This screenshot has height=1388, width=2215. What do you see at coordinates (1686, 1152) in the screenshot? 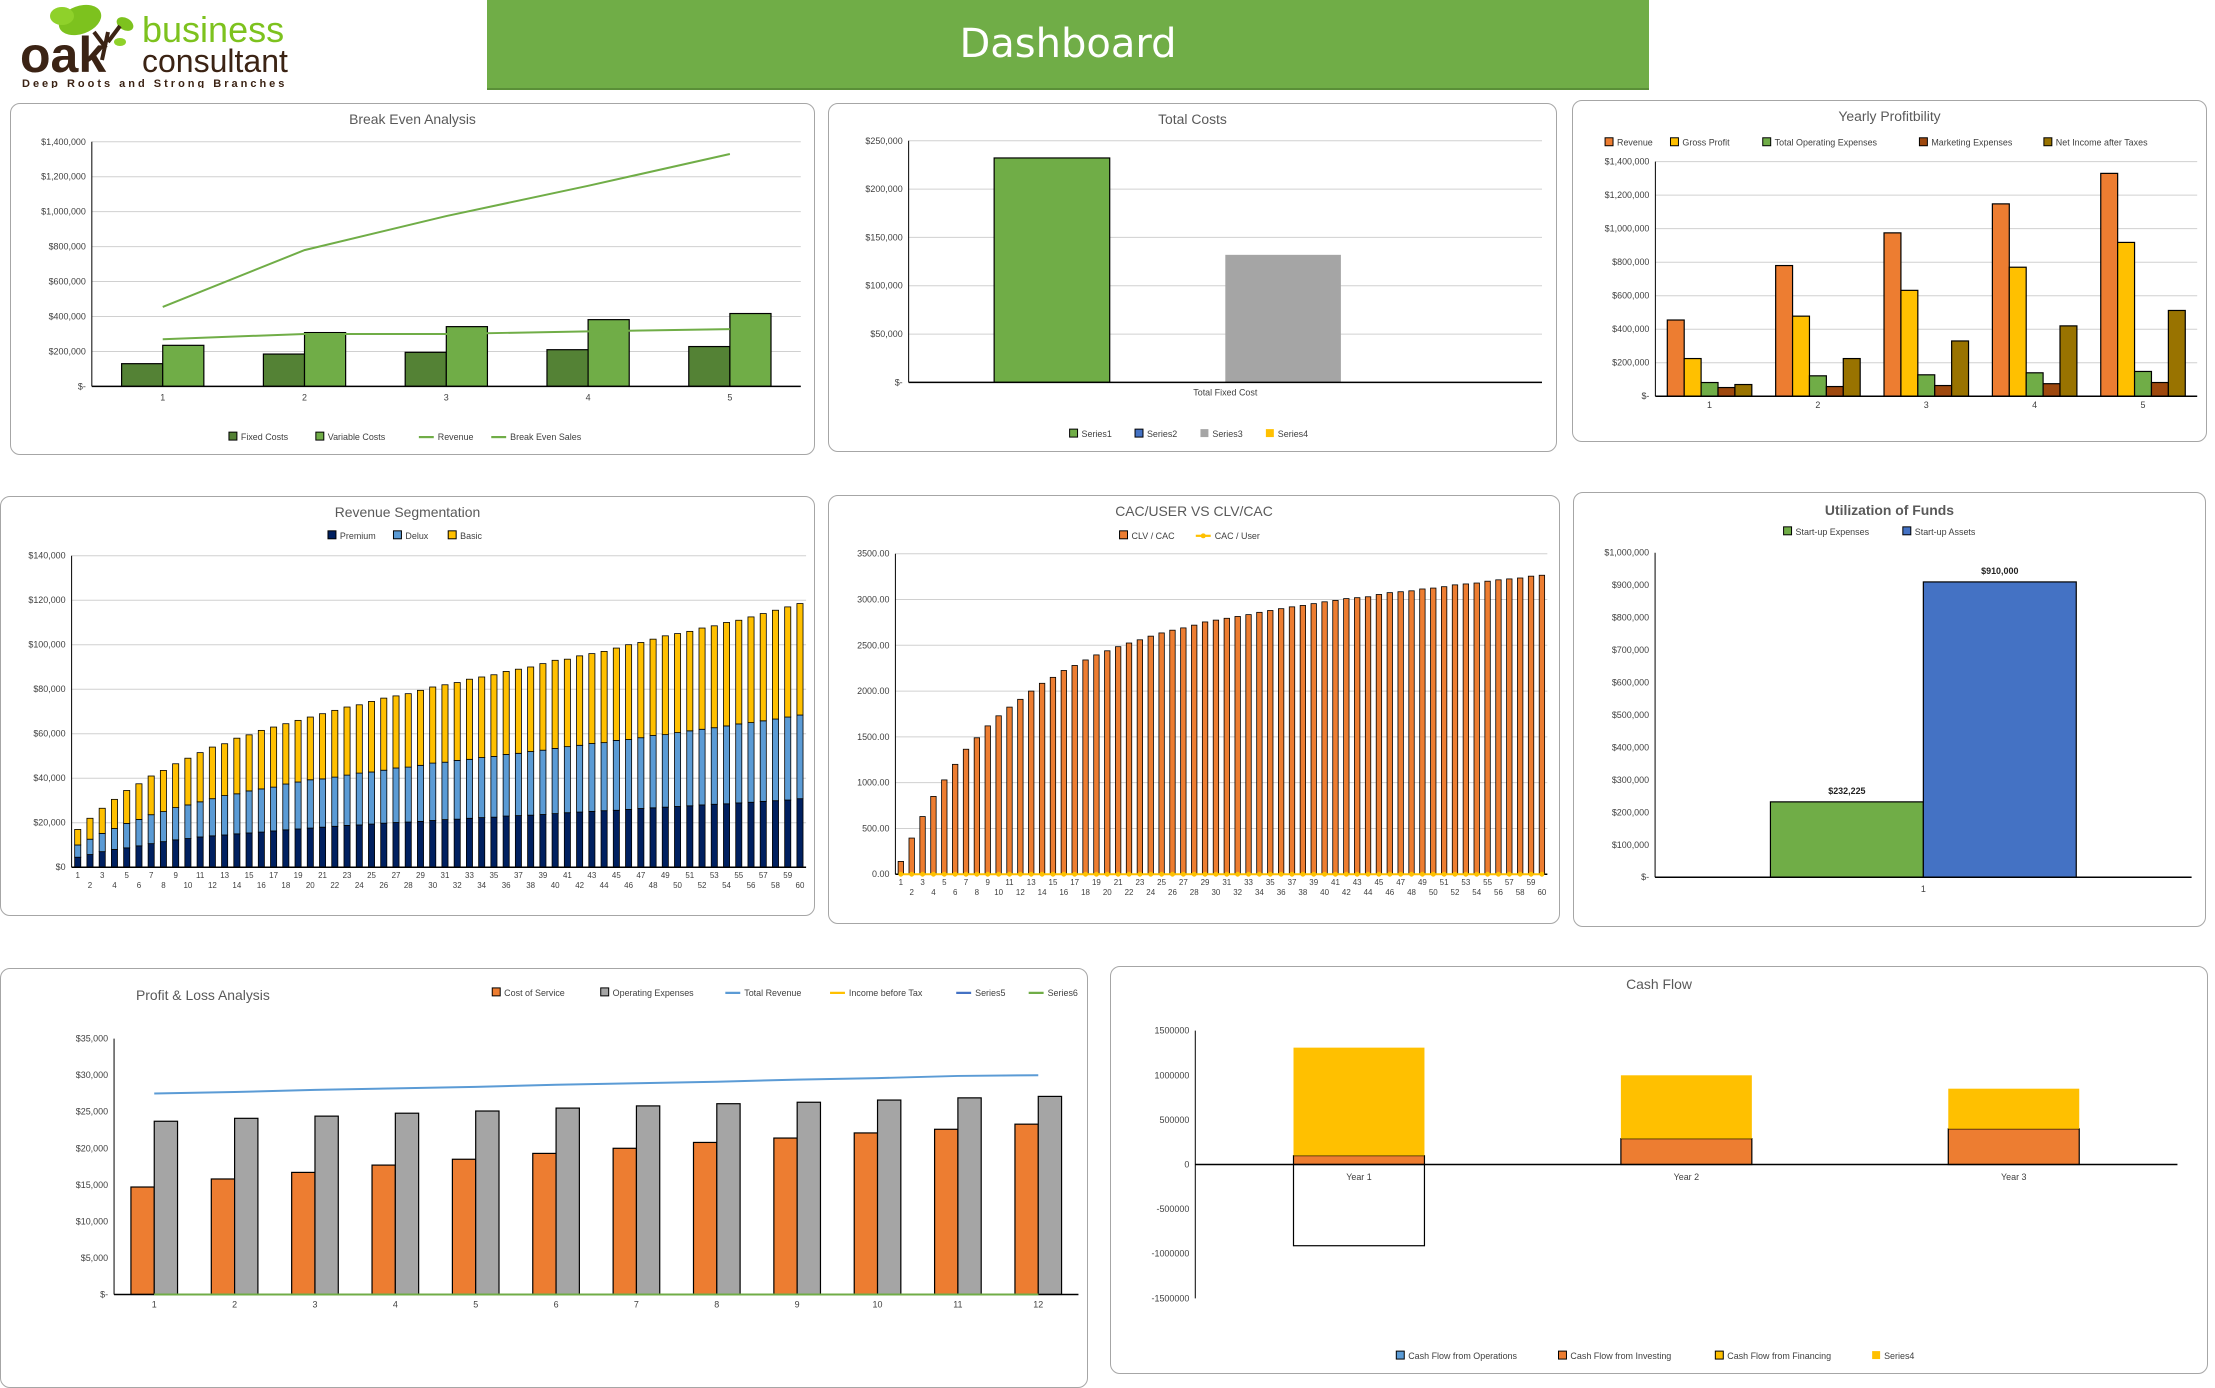
I see `bar-cash-flow-from-investing` at bounding box center [1686, 1152].